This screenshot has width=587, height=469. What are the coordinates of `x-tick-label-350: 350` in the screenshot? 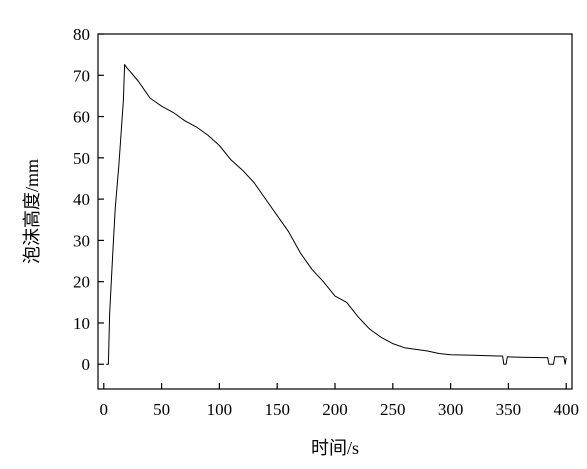 It's located at (509, 409).